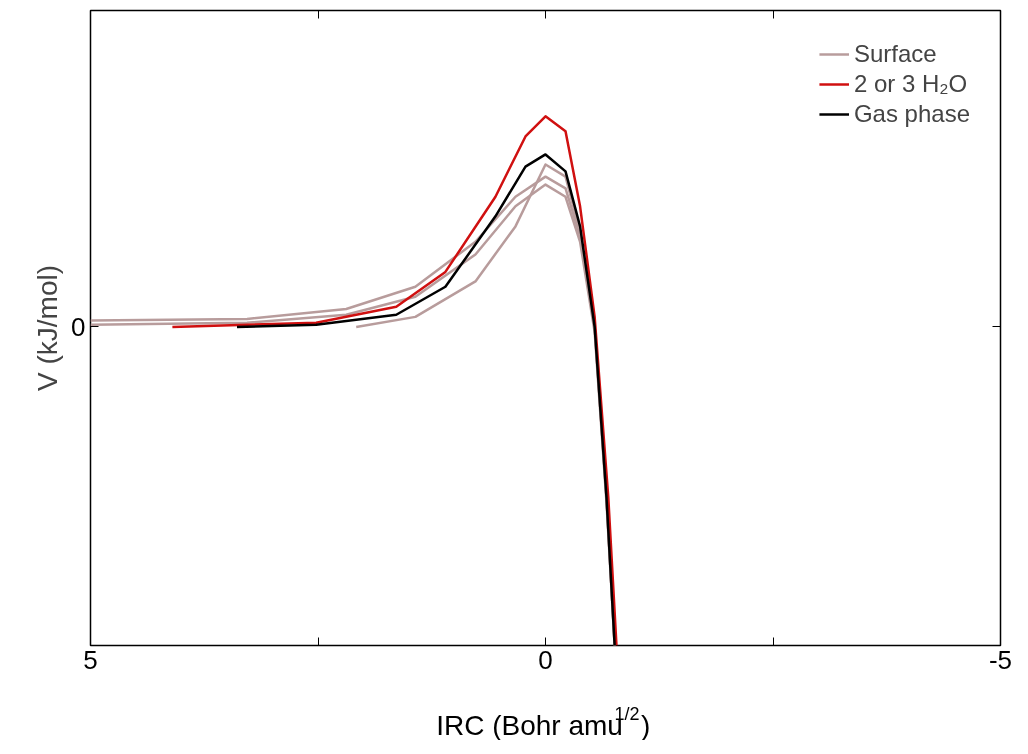  Describe the element at coordinates (48, 328) in the screenshot. I see `y-axis-title: V (kJ/mol)` at that location.